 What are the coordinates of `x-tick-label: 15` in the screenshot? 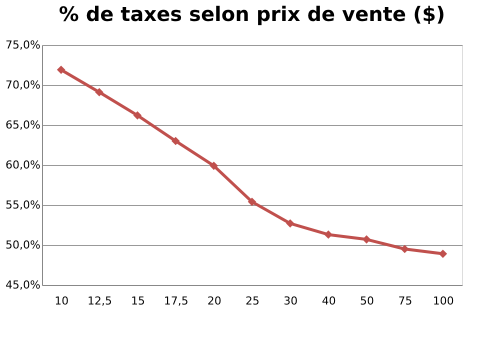 It's located at (137, 301).